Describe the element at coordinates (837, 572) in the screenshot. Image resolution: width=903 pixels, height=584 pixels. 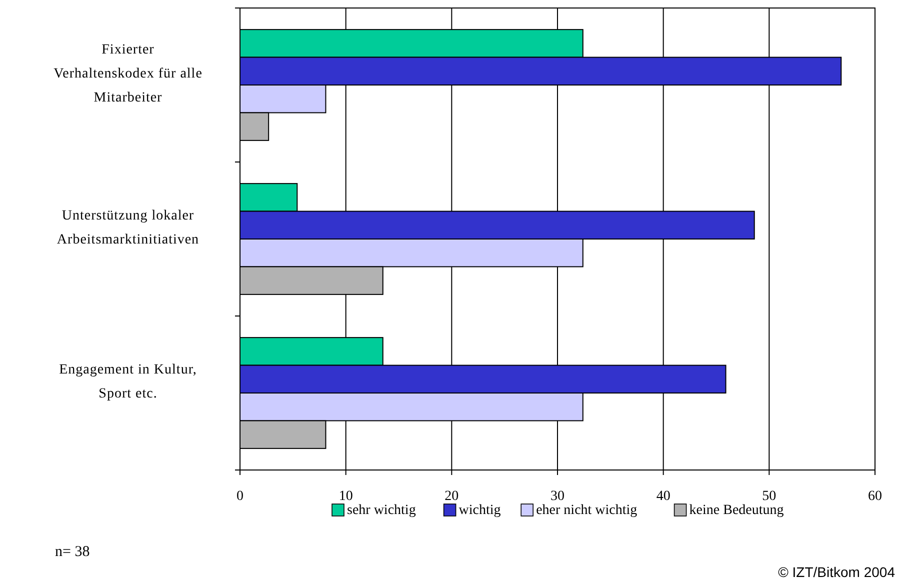
I see `text: © IZT/Bitkom 2004` at that location.